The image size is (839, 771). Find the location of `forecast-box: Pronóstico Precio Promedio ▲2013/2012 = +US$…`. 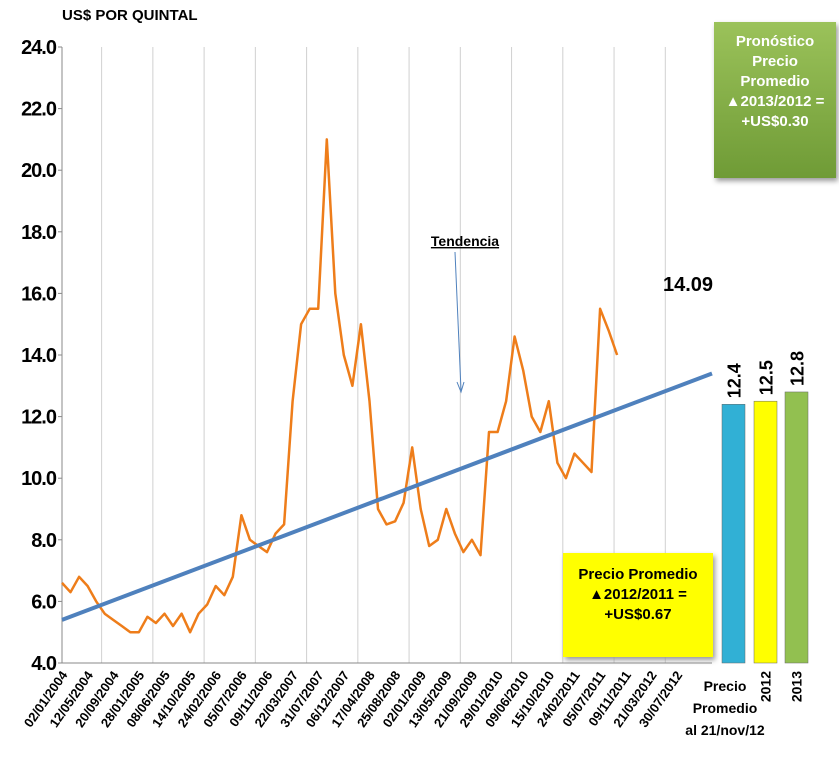

forecast-box: Pronóstico Precio Promedio ▲2013/2012 = +US$… is located at coordinates (775, 100).